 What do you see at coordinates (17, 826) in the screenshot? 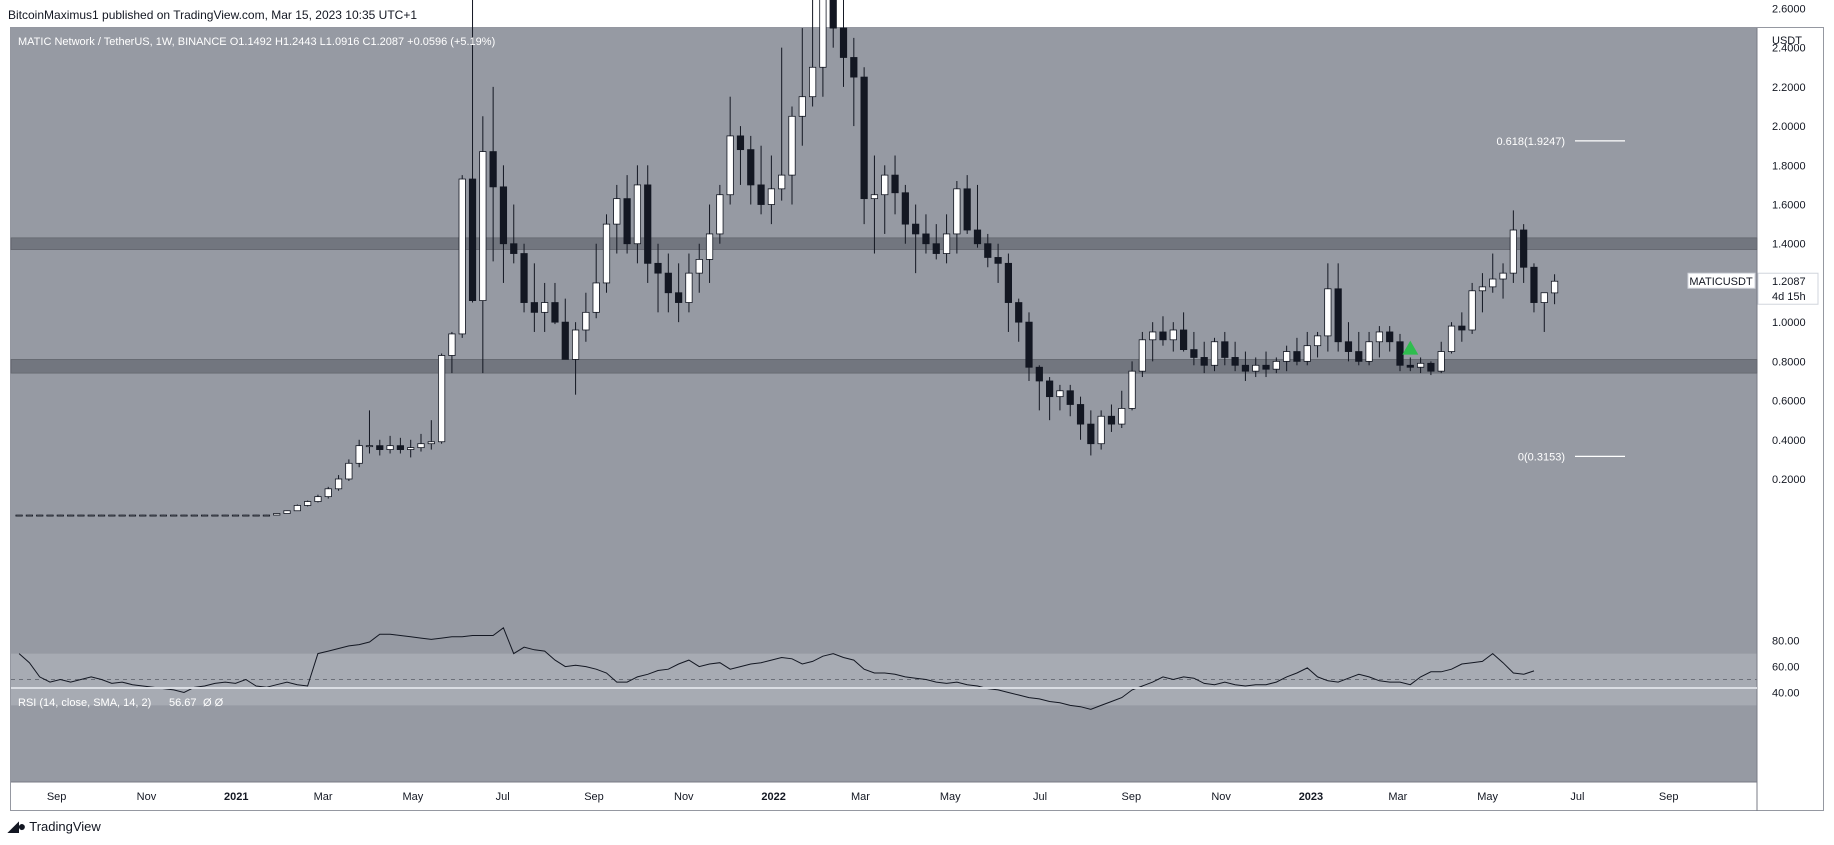
I see `tradingview-logo-icon: ◢●` at bounding box center [17, 826].